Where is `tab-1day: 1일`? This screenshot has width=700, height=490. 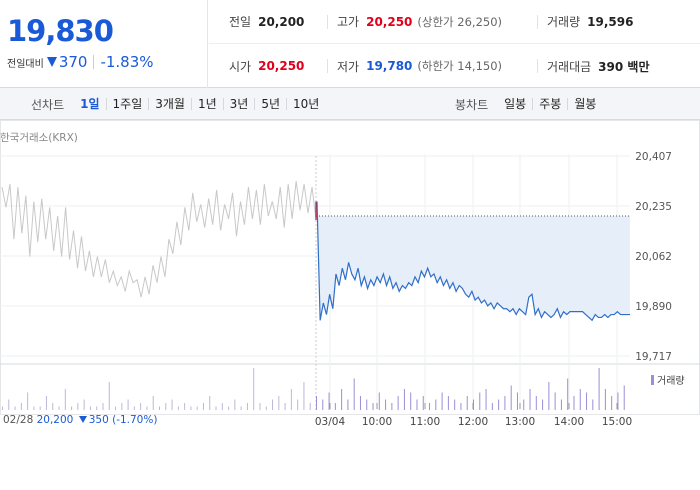
tab-1day: 1일 is located at coordinates (90, 104).